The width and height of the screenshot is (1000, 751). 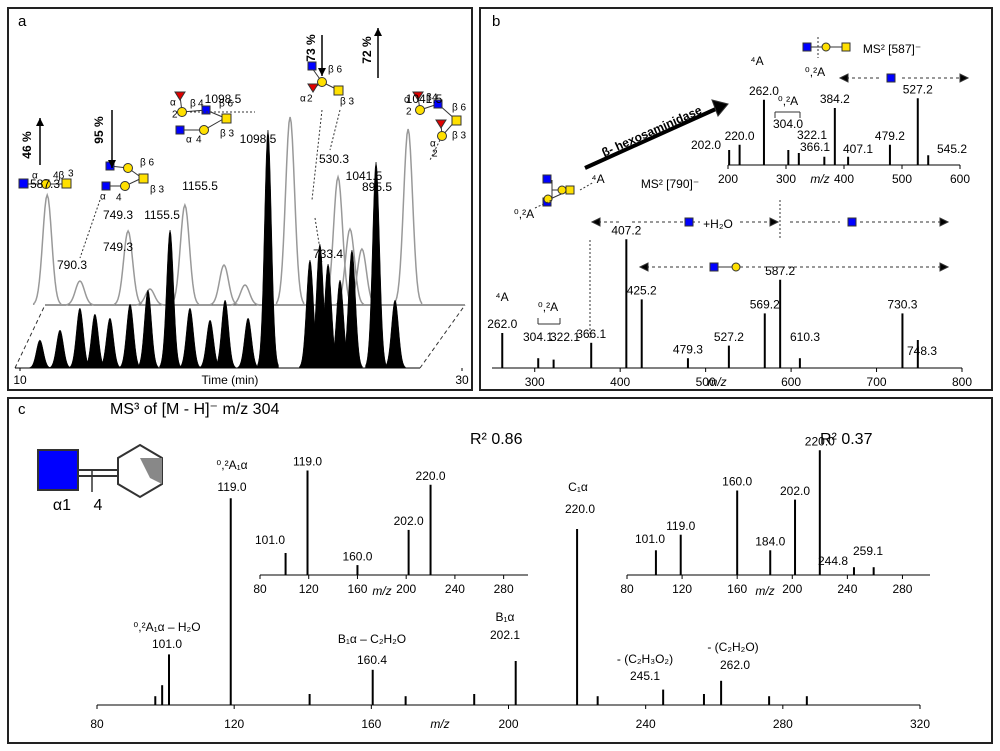 I want to click on panel-c-cartoon, so click(x=100, y=471).